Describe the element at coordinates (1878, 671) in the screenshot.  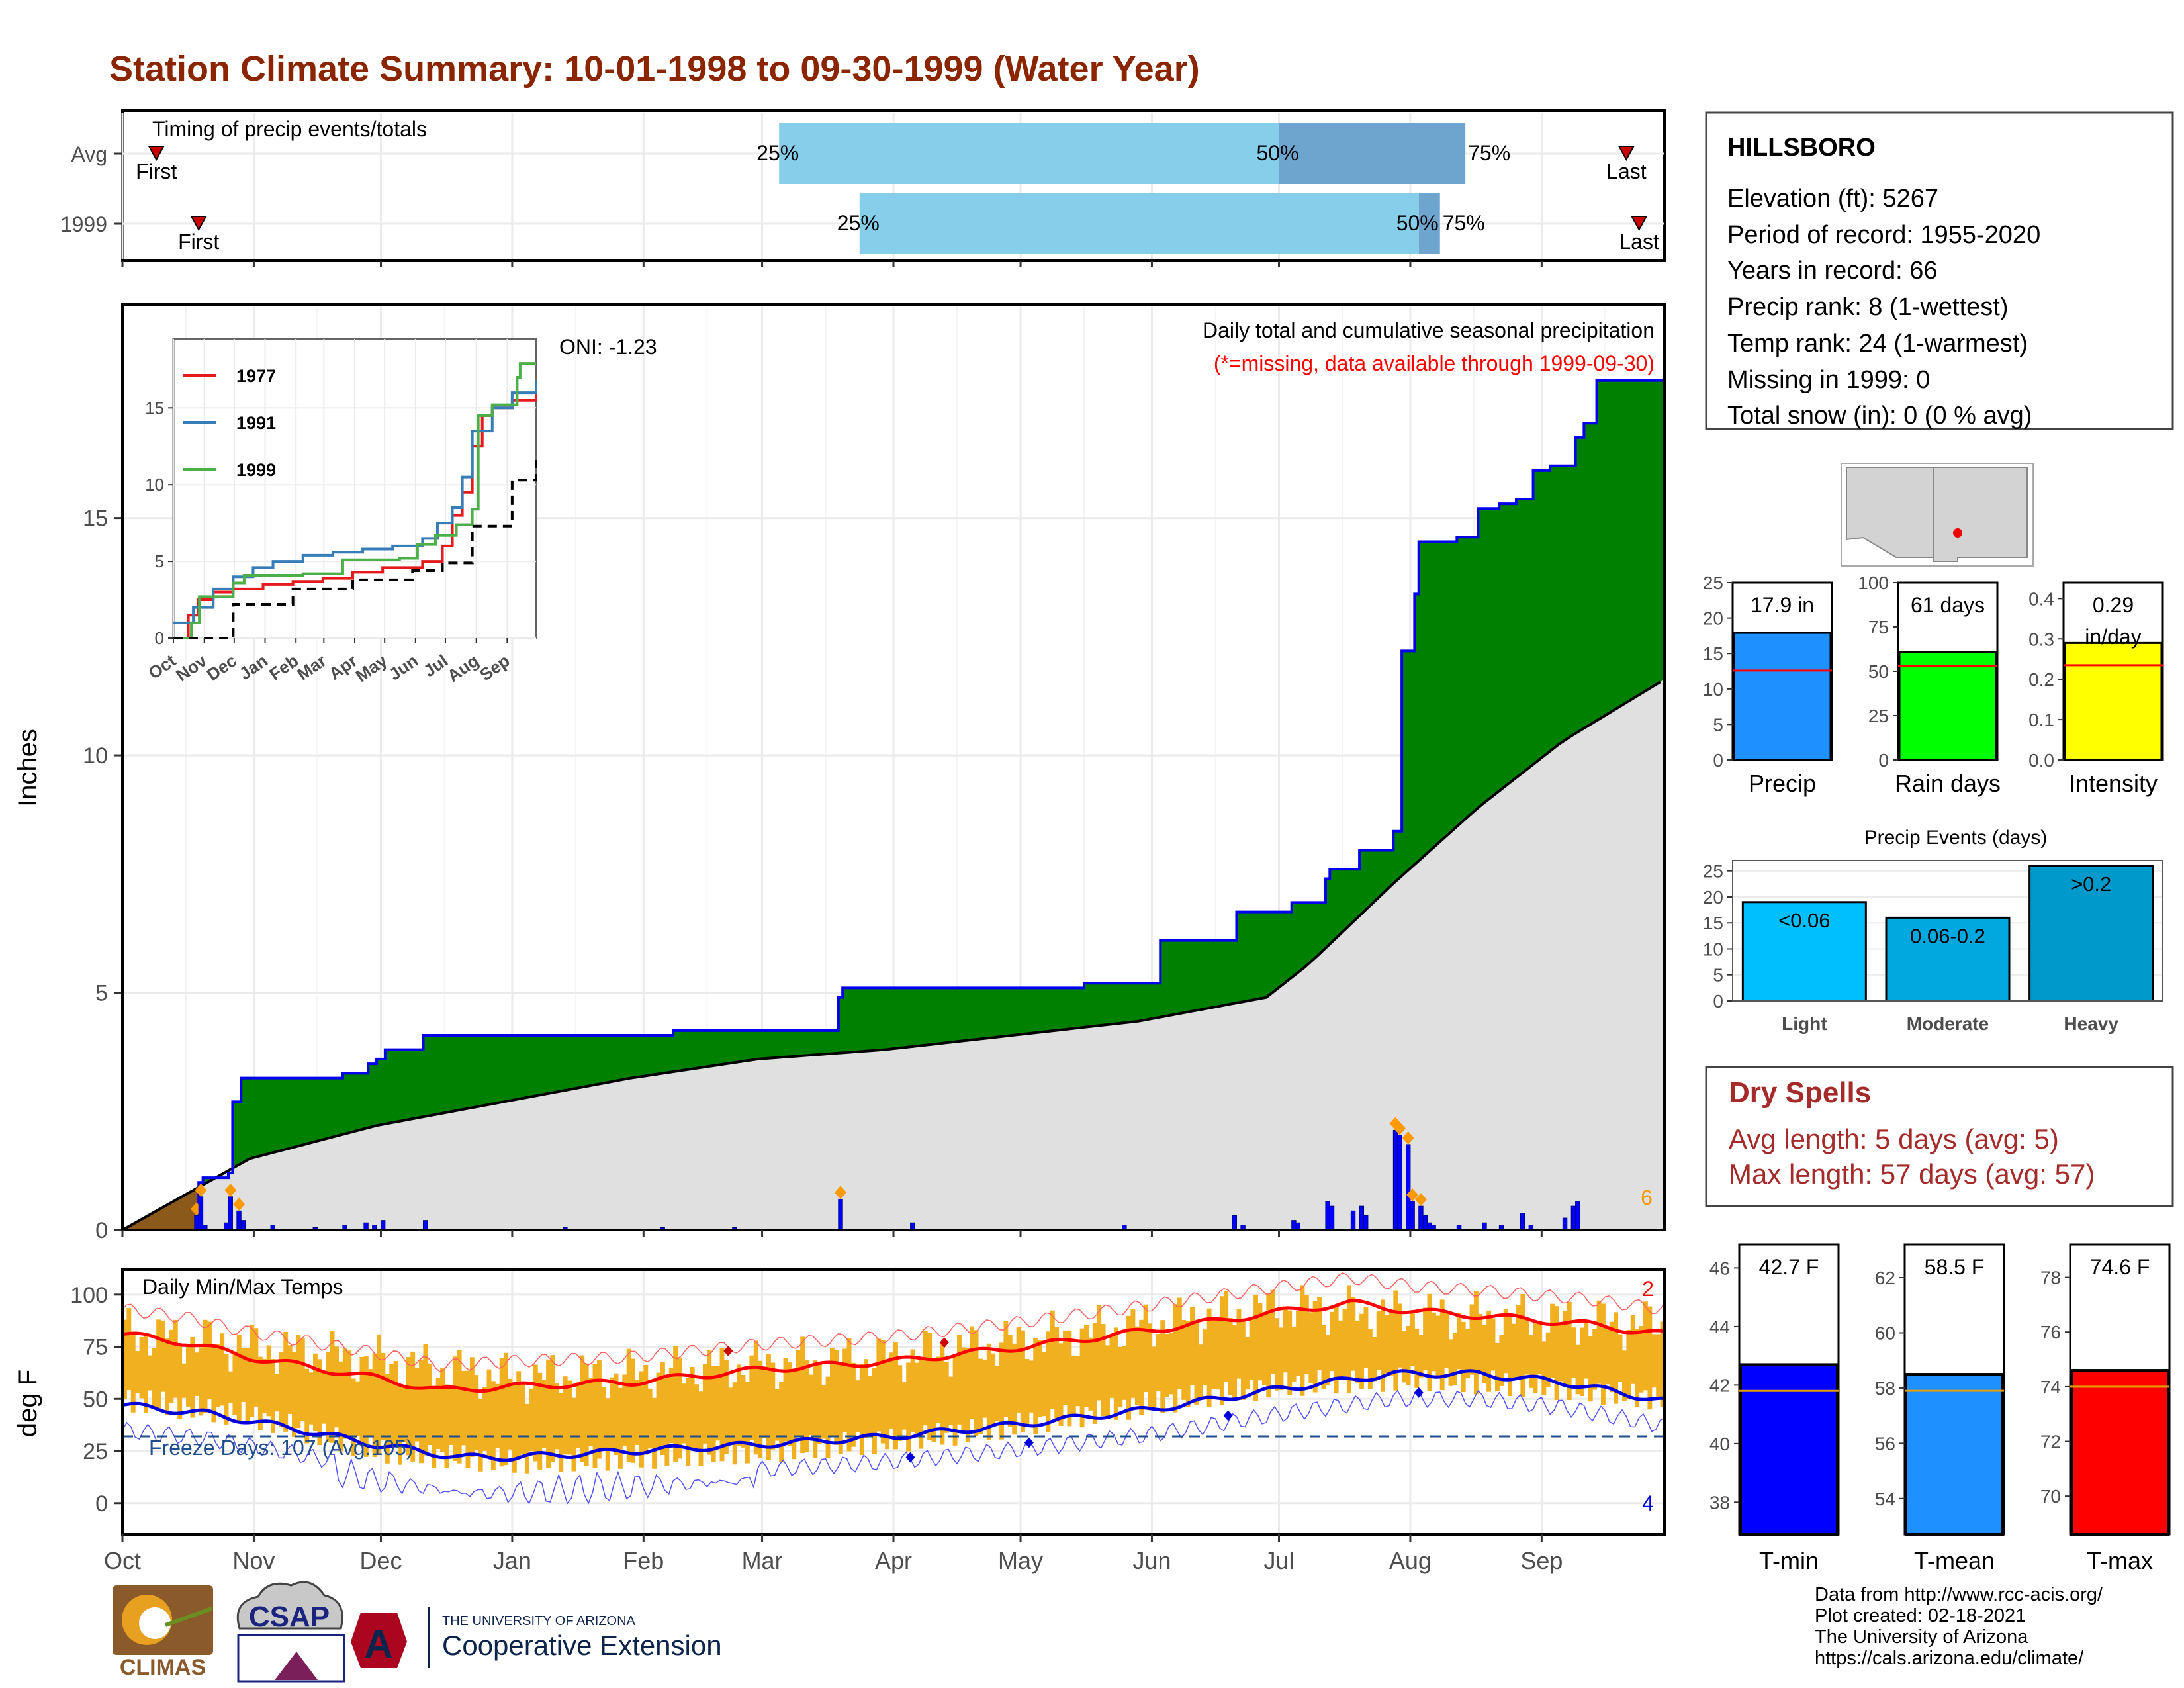
I see `summary-bar-tick-label: 50` at that location.